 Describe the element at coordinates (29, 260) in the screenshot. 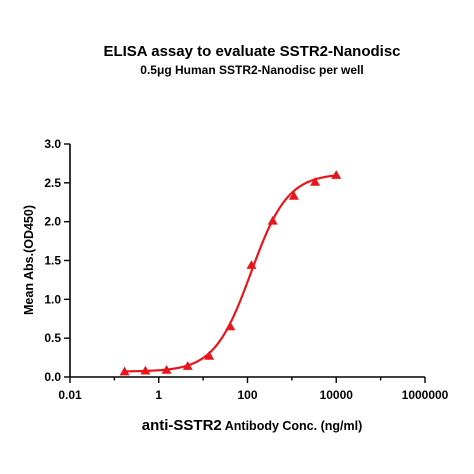

I see `y-axis-label: Mean Abs.(OD450)` at that location.